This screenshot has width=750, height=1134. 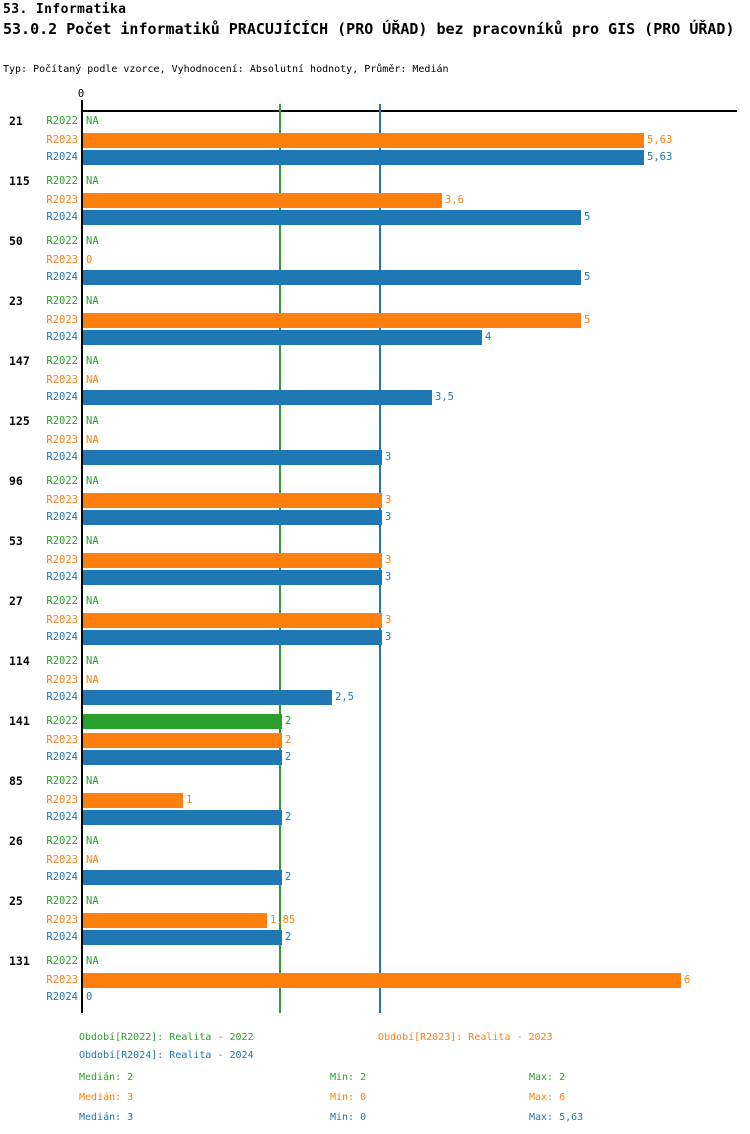 I want to click on stat-min-r2022: Min: 2, so click(x=348, y=1077).